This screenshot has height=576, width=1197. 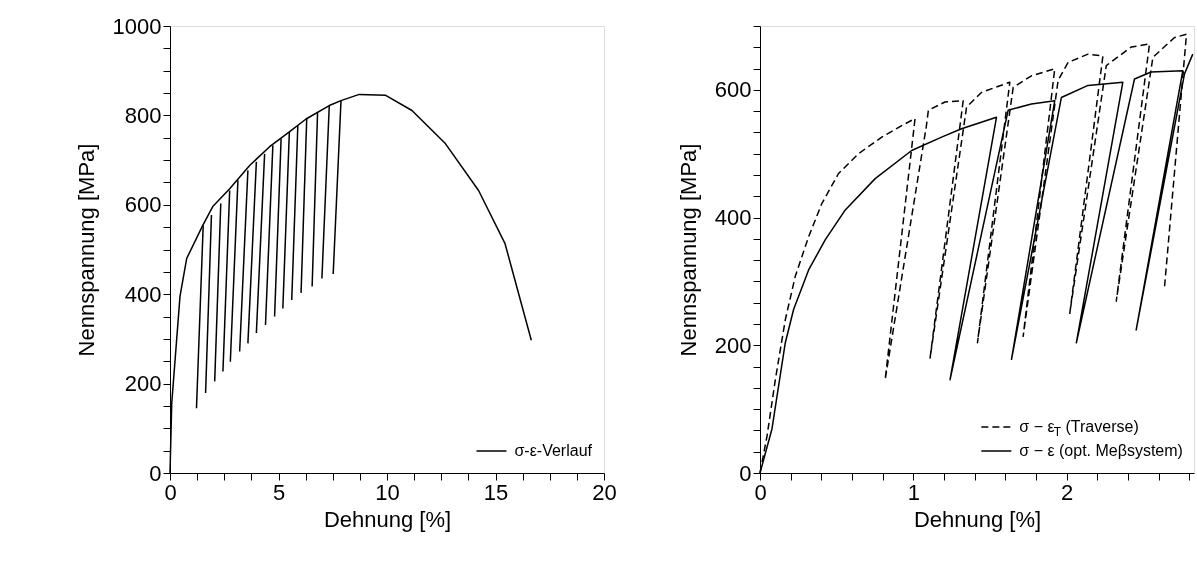 I want to click on x-tick-label: 2, so click(x=1067, y=492).